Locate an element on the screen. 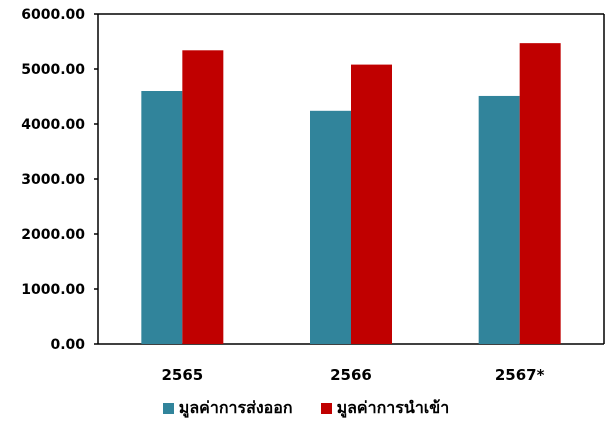 The height and width of the screenshot is (421, 612). x-category-label: 2565 is located at coordinates (182, 375).